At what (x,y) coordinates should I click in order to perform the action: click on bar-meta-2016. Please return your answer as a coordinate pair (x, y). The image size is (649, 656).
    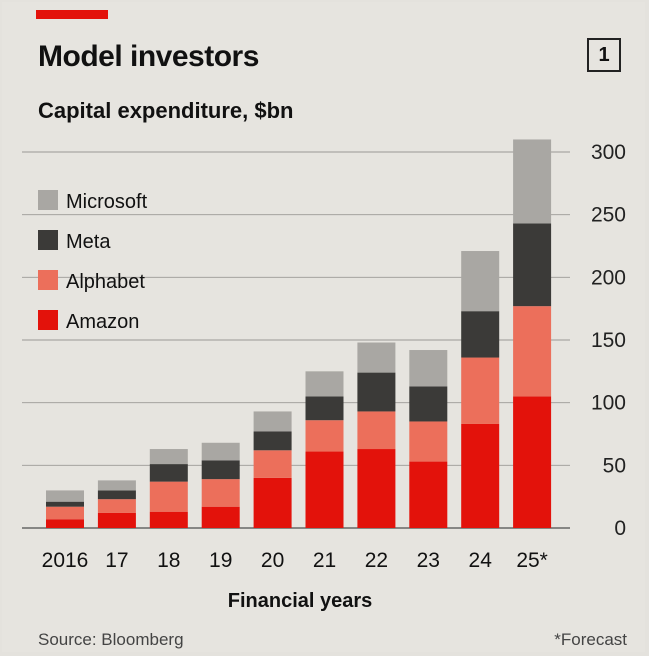
    Looking at the image, I should click on (65, 504).